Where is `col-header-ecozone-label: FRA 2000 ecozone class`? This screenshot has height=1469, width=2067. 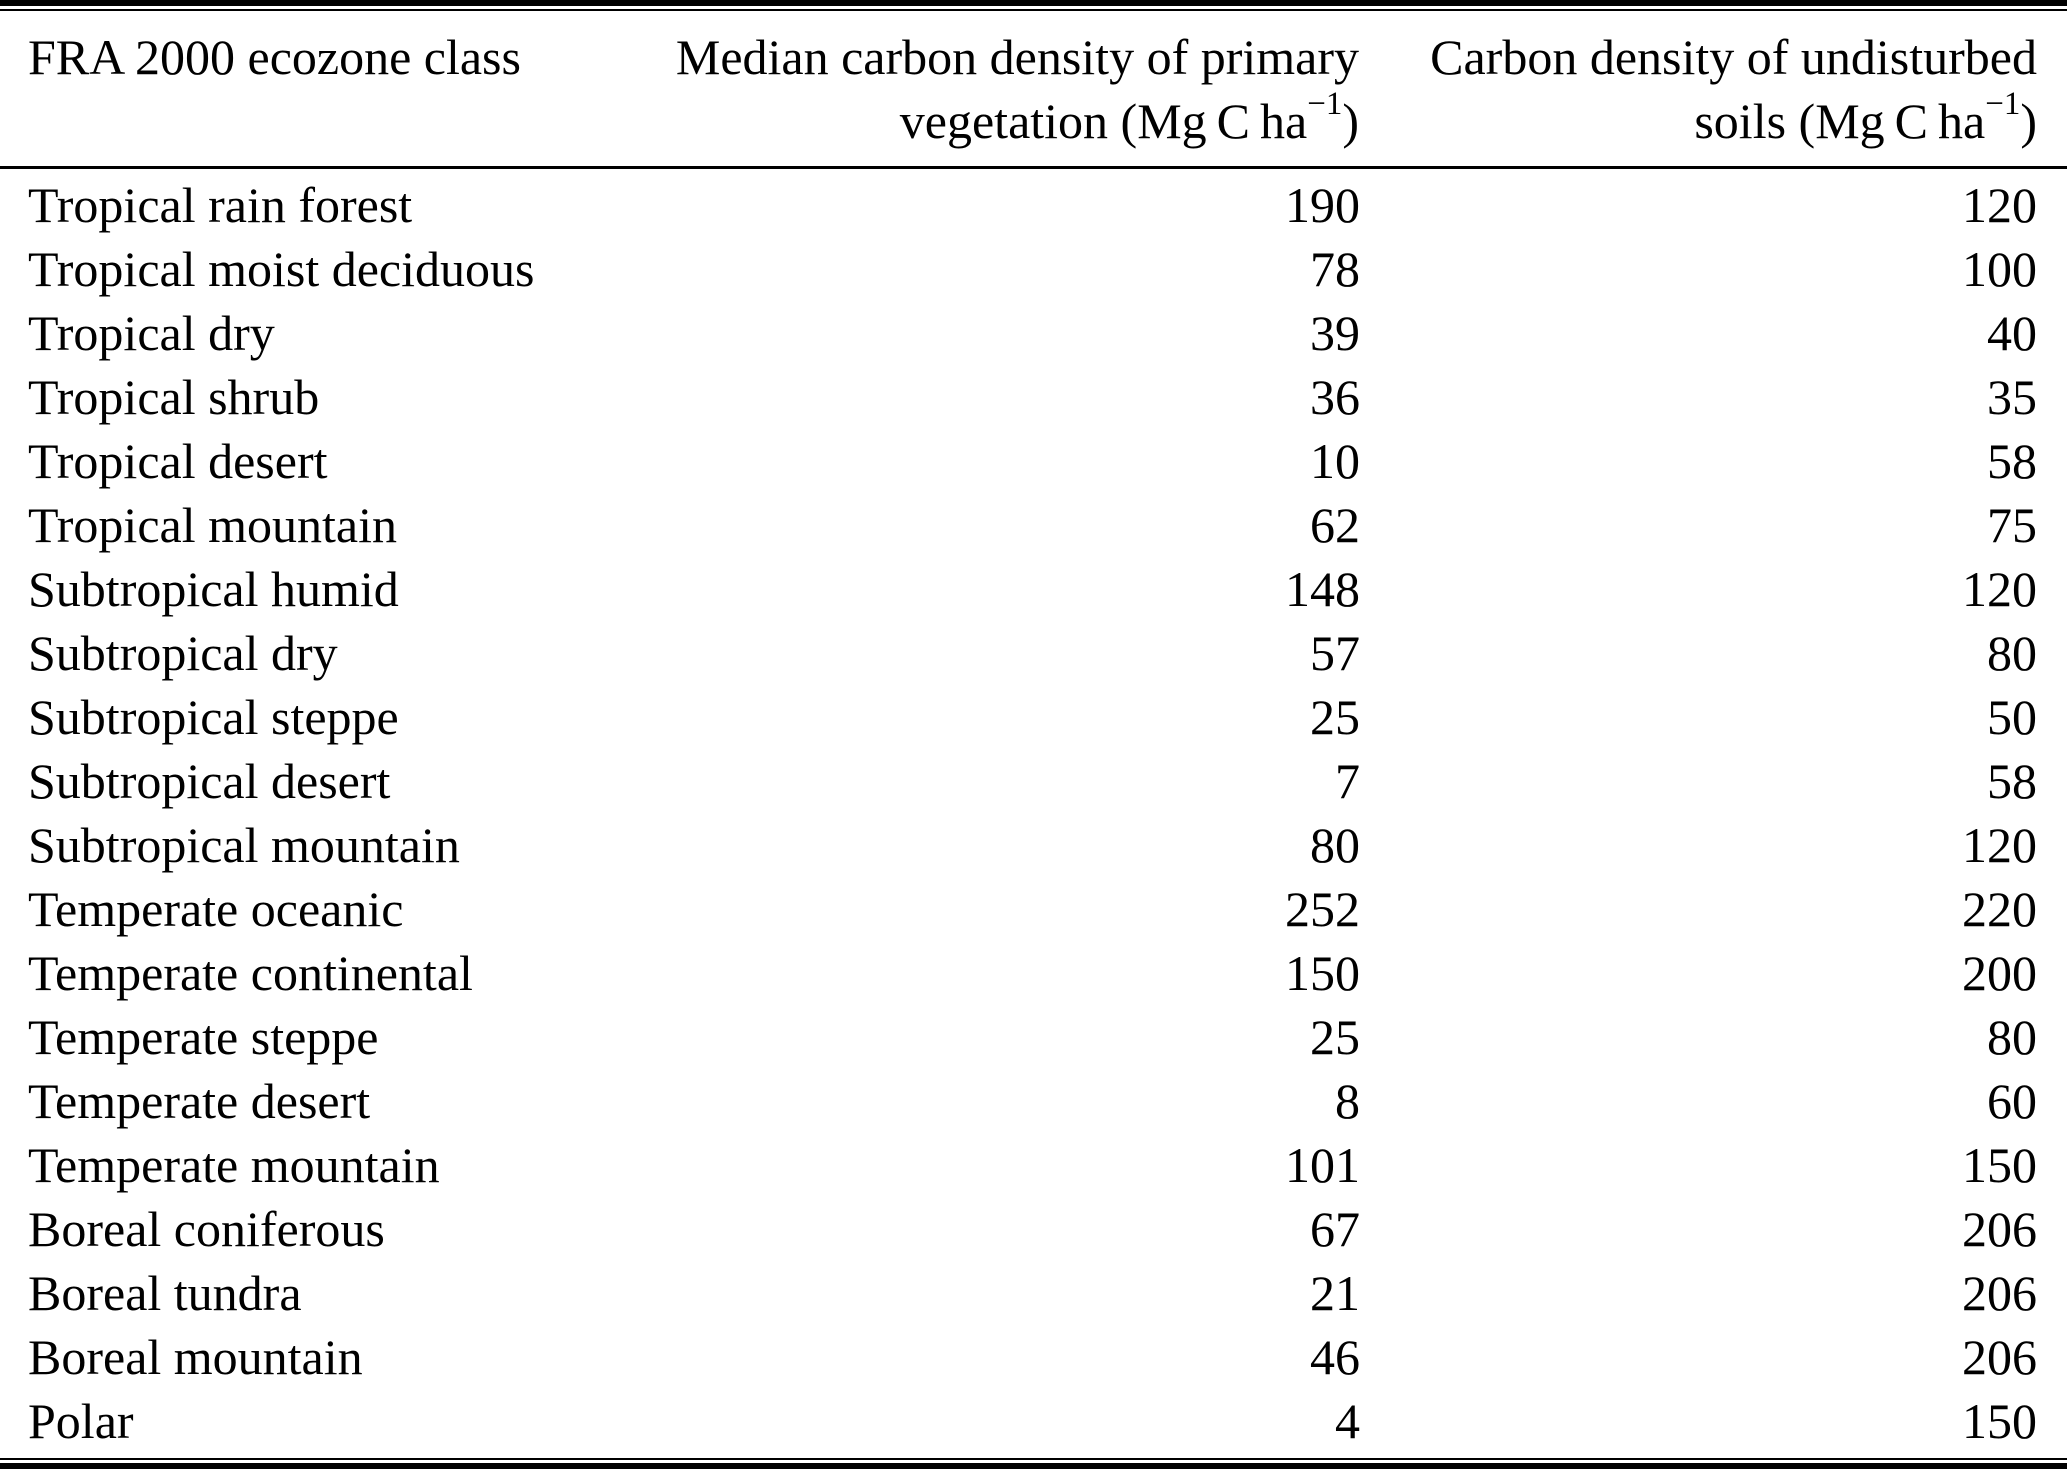
col-header-ecozone-label: FRA 2000 ecozone class is located at coordinates (274, 57).